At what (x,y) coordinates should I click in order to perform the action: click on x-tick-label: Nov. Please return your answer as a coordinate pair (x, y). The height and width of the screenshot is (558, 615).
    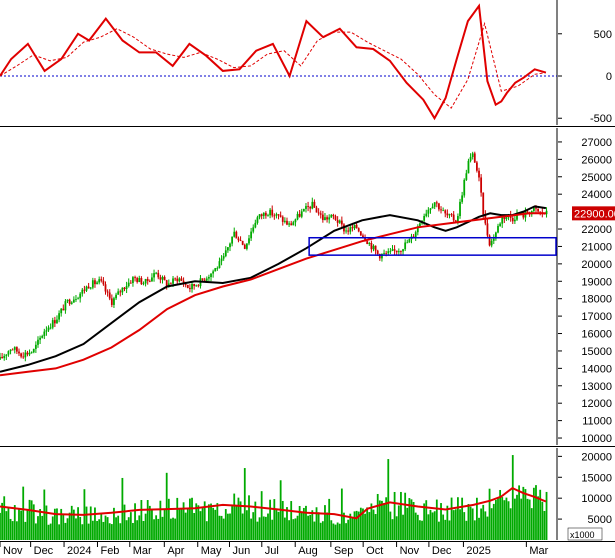
    Looking at the image, I should click on (410, 551).